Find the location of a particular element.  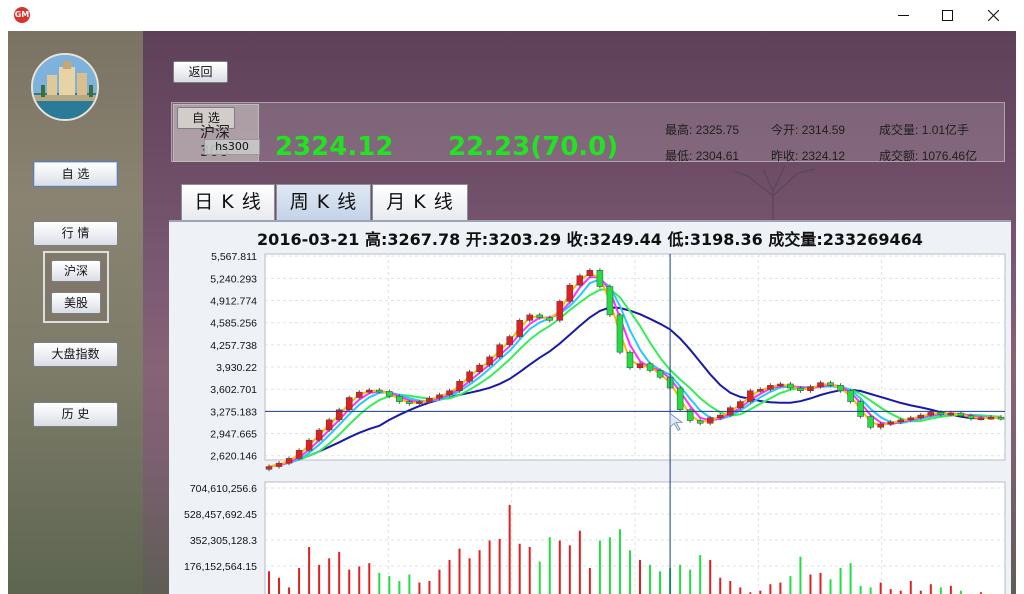

us-stocks-button: 美股 is located at coordinates (76, 303).